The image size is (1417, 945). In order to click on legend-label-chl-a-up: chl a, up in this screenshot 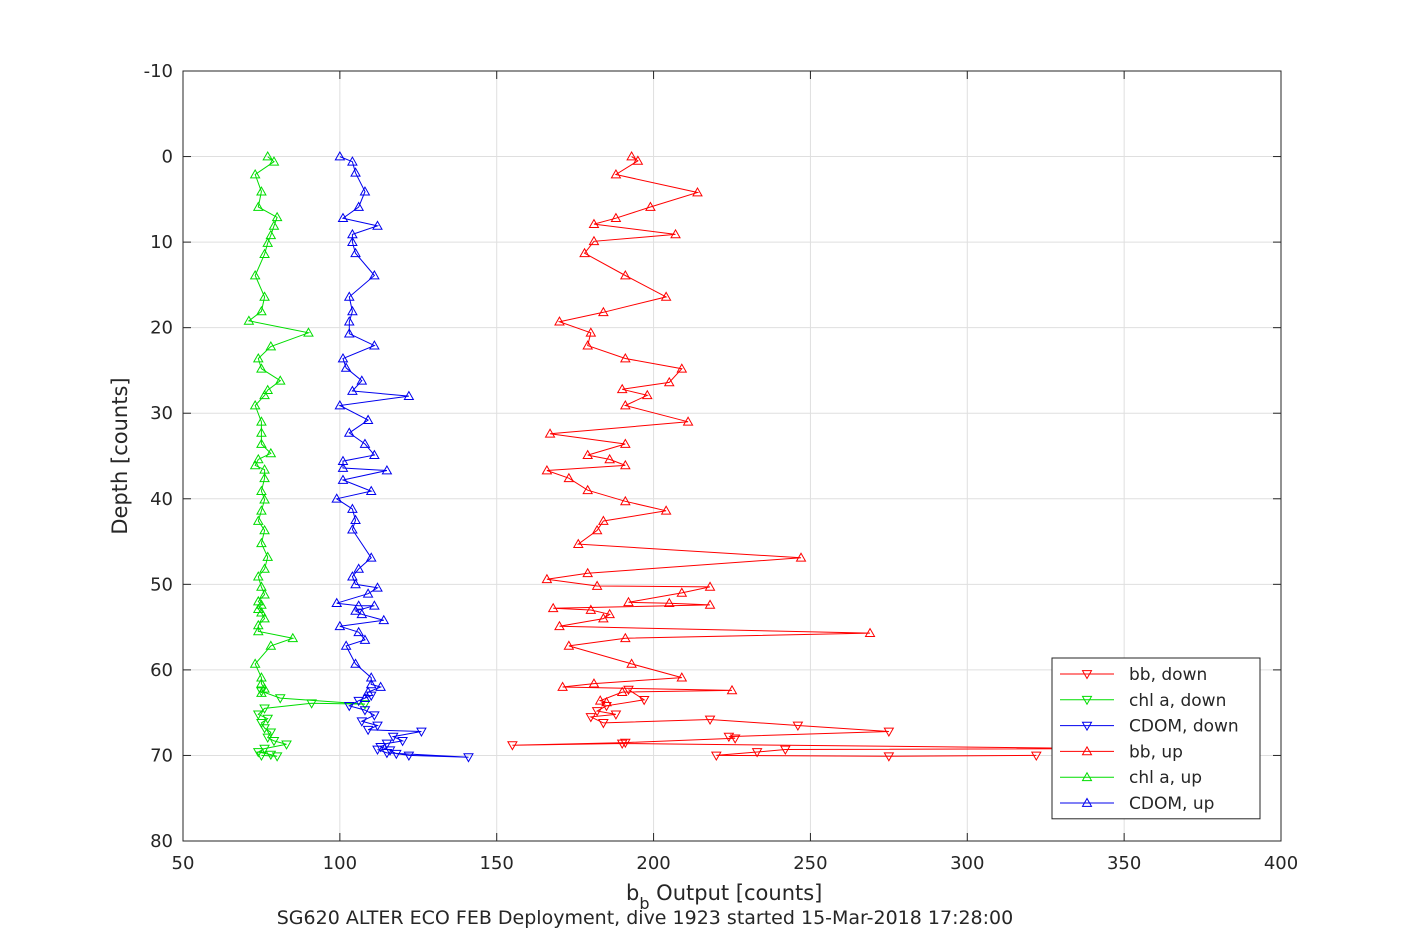, I will do `click(1165, 778)`.